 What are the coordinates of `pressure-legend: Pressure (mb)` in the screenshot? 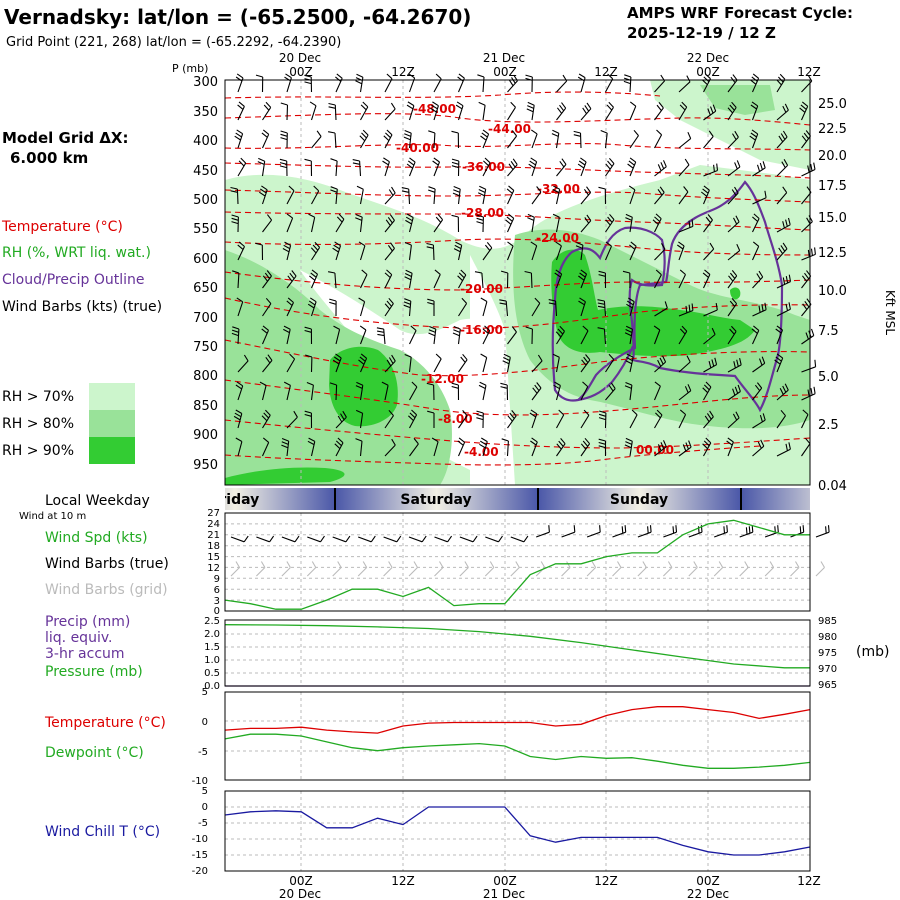 It's located at (94, 672).